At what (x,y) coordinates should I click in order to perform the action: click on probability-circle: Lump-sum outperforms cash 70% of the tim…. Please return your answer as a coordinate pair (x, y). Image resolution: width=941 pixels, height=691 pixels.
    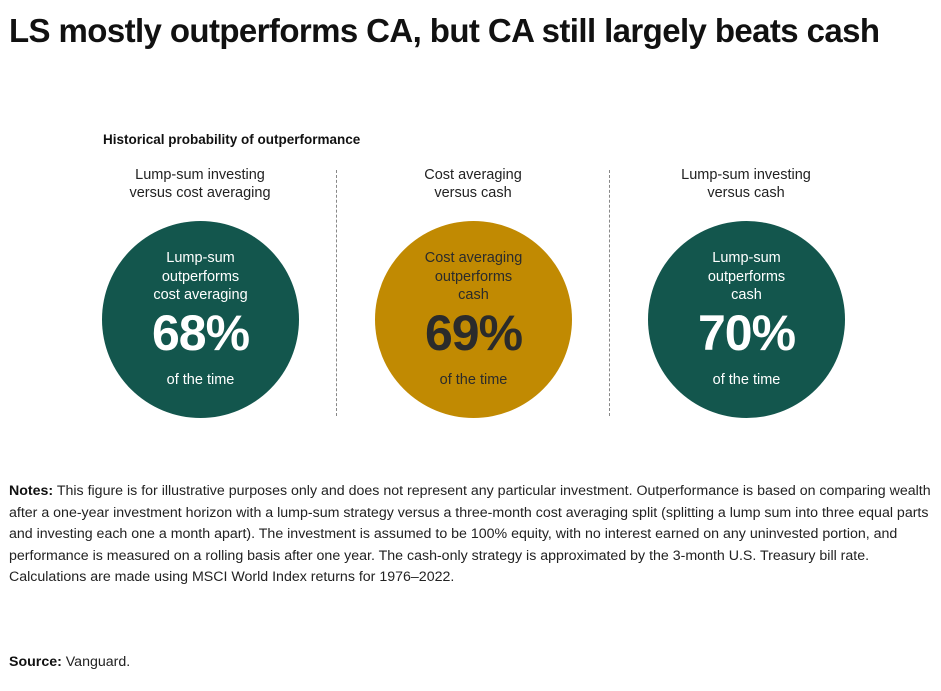
    Looking at the image, I should click on (746, 319).